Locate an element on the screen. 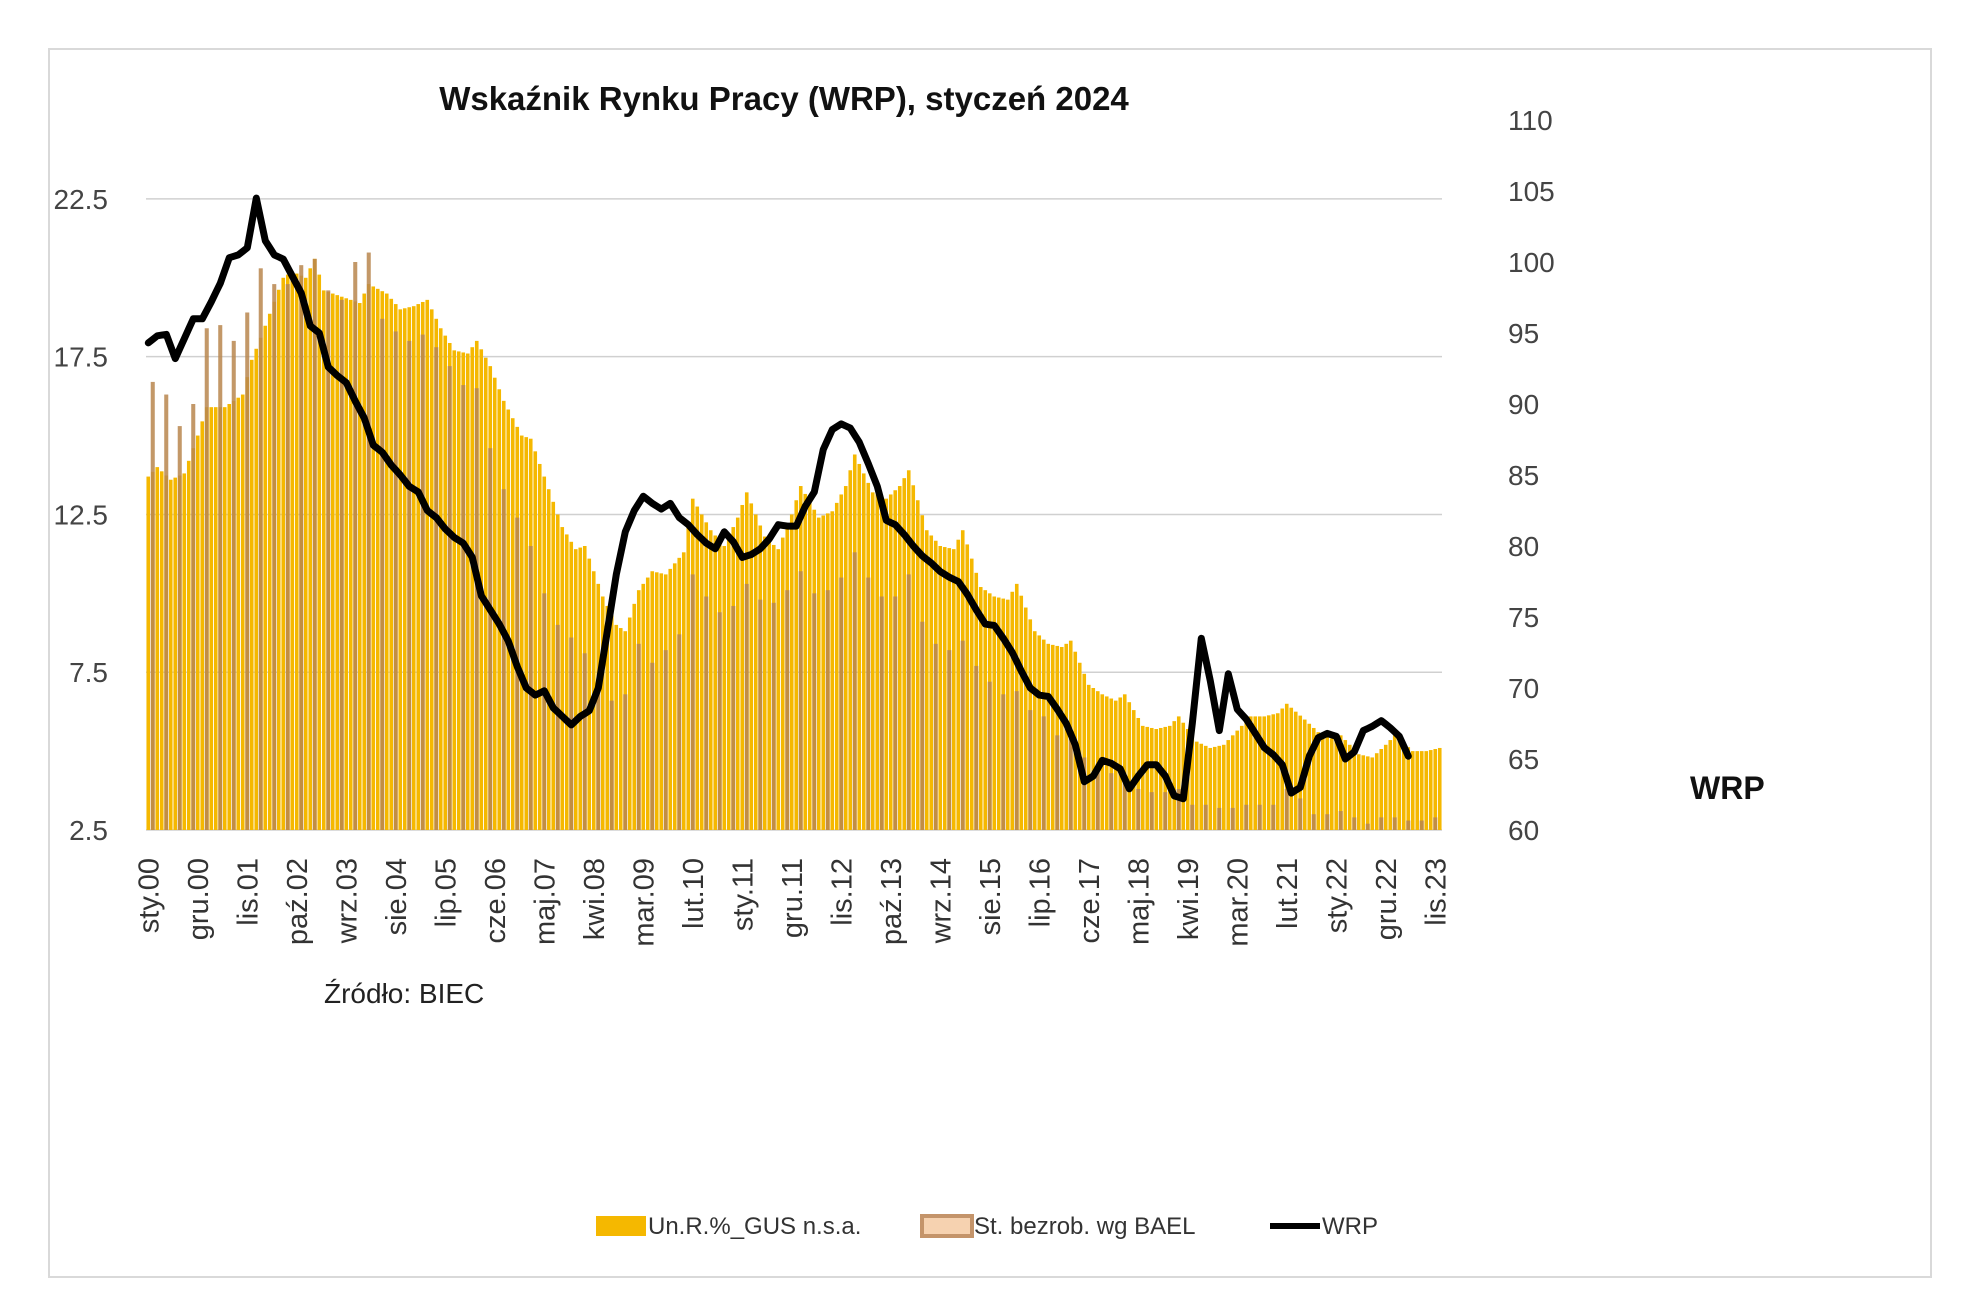 The width and height of the screenshot is (1978, 1316). source-note: Źródło: BIEC is located at coordinates (404, 993).